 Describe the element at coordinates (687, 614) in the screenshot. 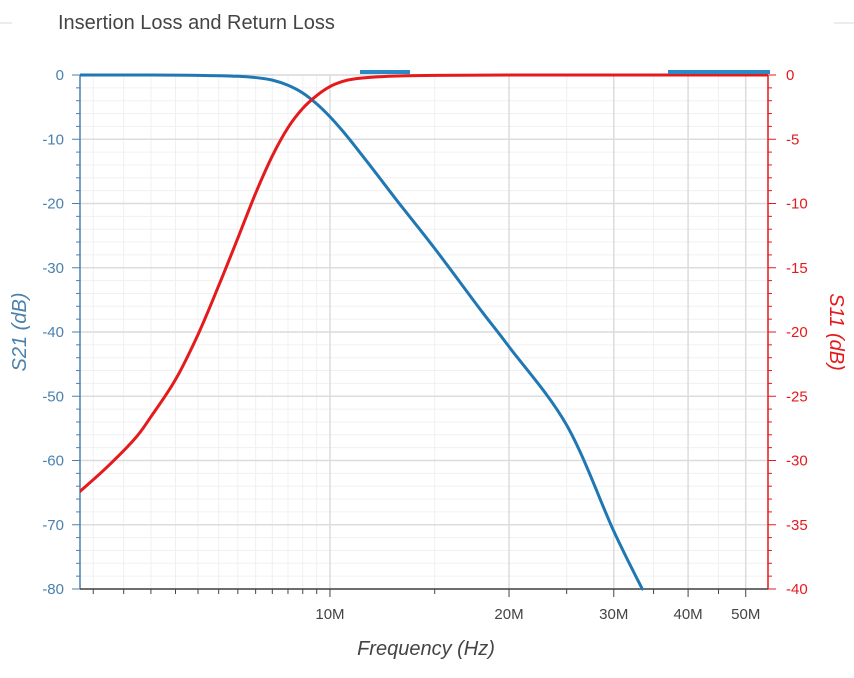

I see `x-tick-label: 40M` at that location.